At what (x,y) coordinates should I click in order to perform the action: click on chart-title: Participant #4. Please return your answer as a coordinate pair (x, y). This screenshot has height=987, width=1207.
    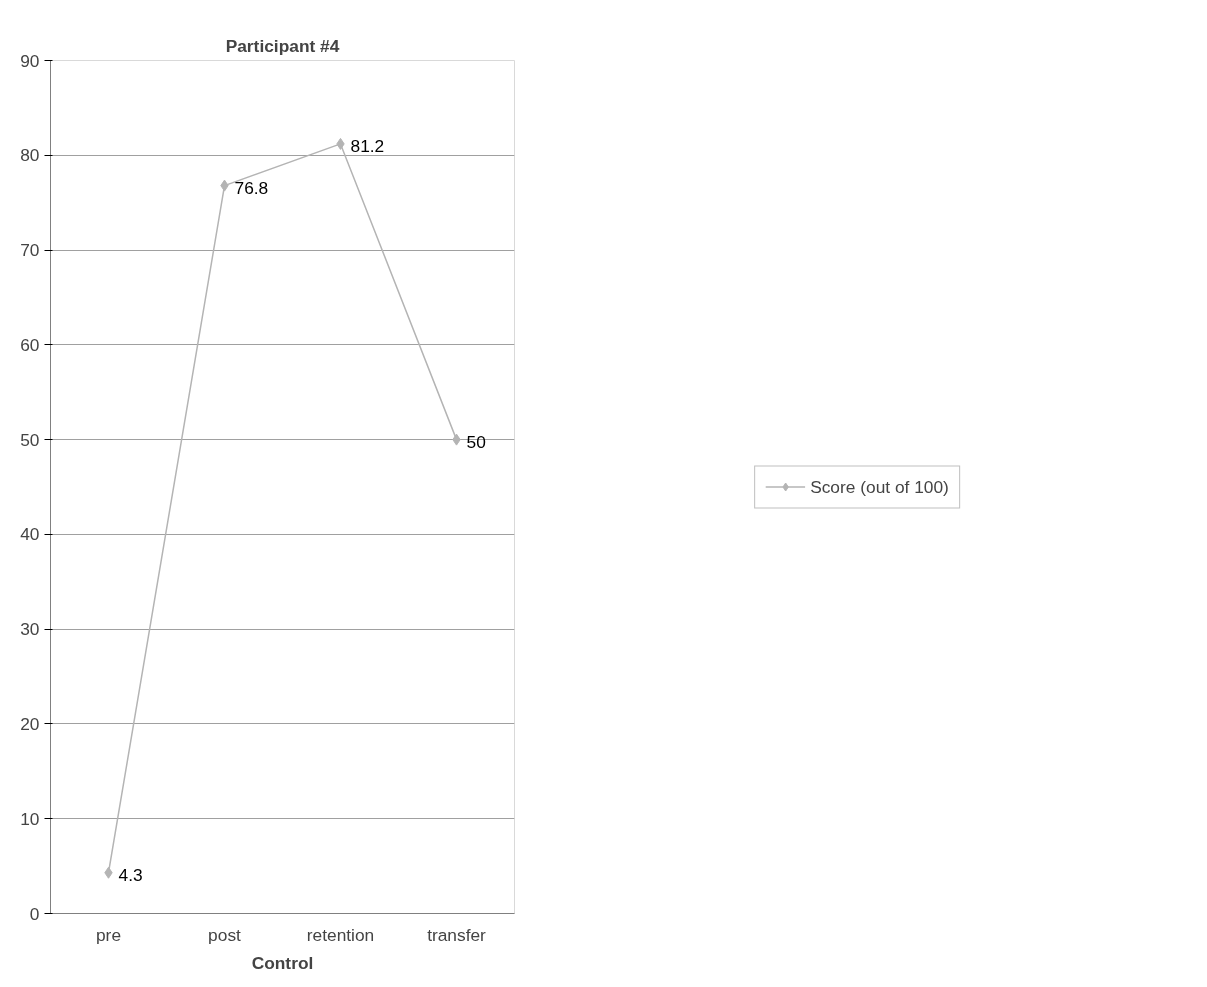
    Looking at the image, I should click on (282, 45).